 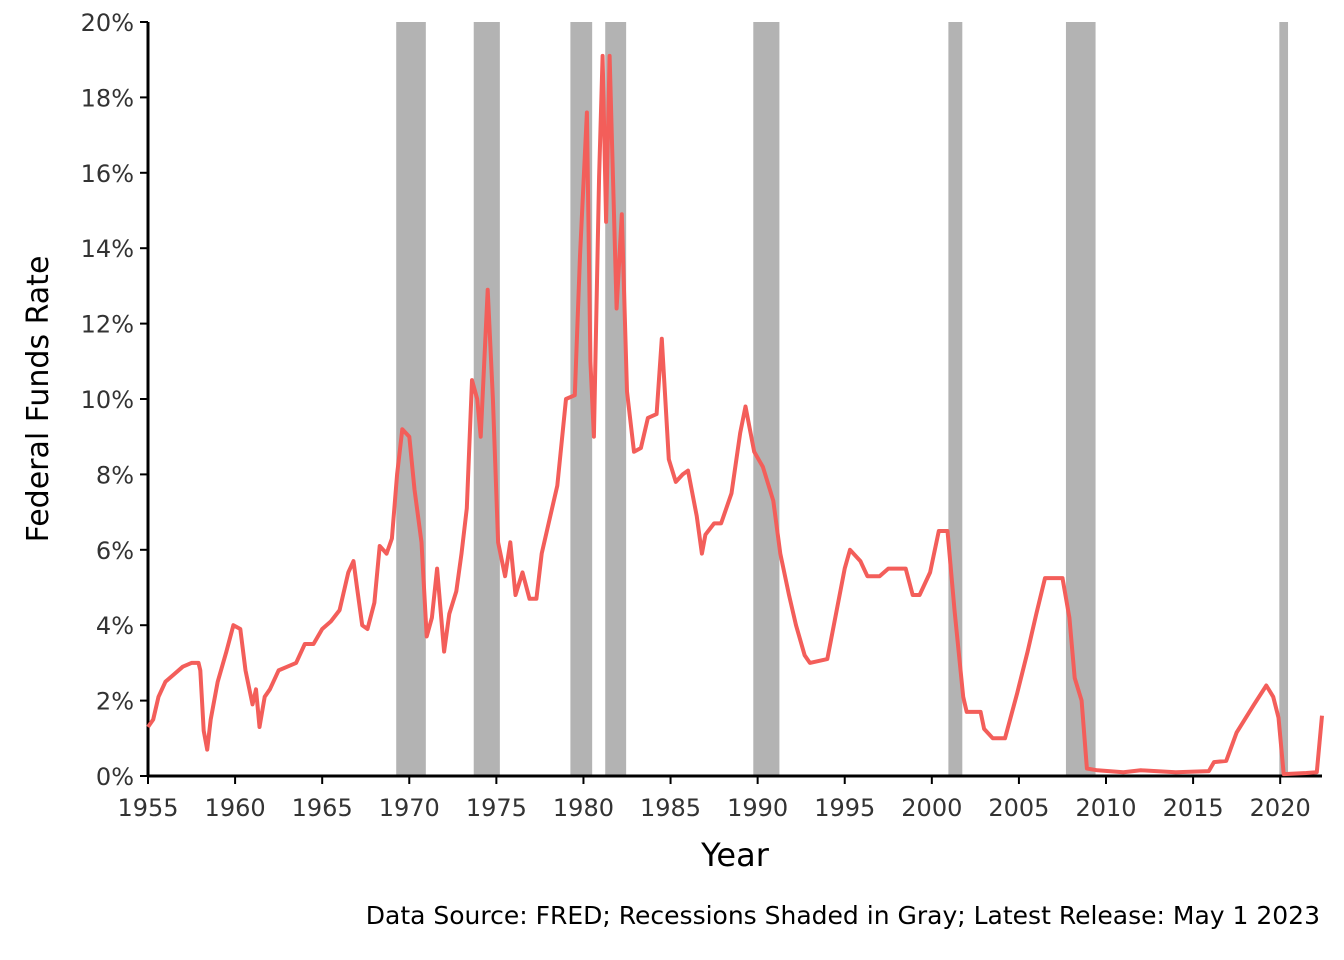 I want to click on y-tick-label: 0%, so click(x=115, y=777).